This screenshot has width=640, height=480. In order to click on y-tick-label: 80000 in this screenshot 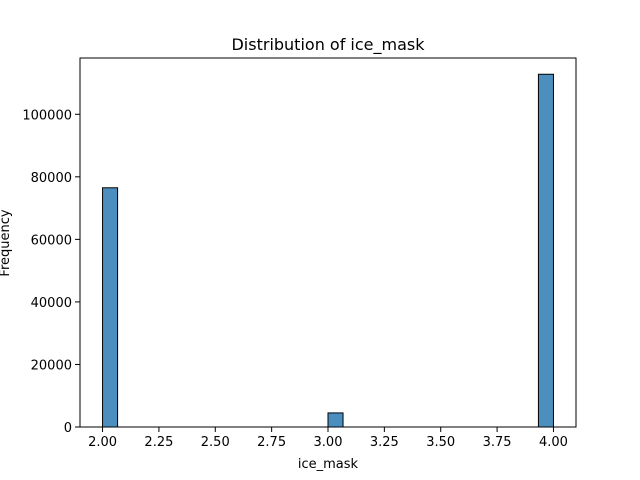, I will do `click(51, 178)`.